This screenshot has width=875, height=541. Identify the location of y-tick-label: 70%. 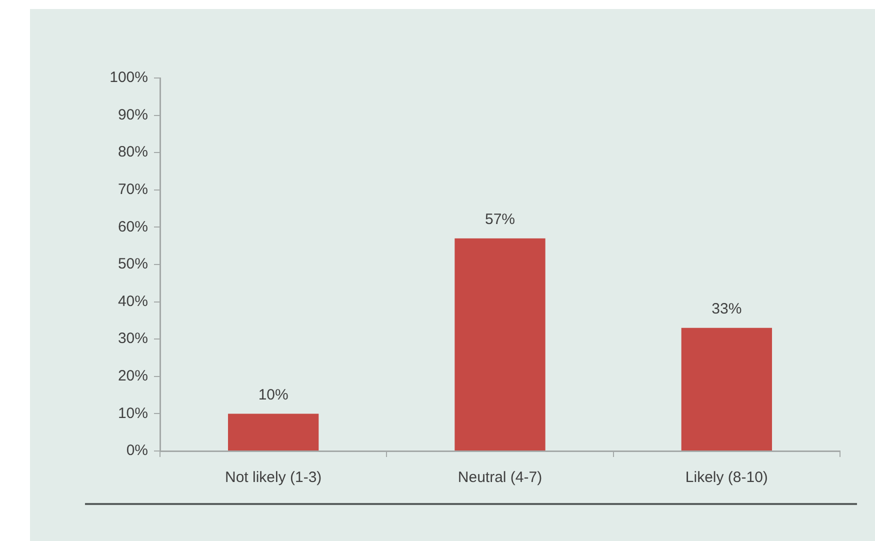
(133, 189).